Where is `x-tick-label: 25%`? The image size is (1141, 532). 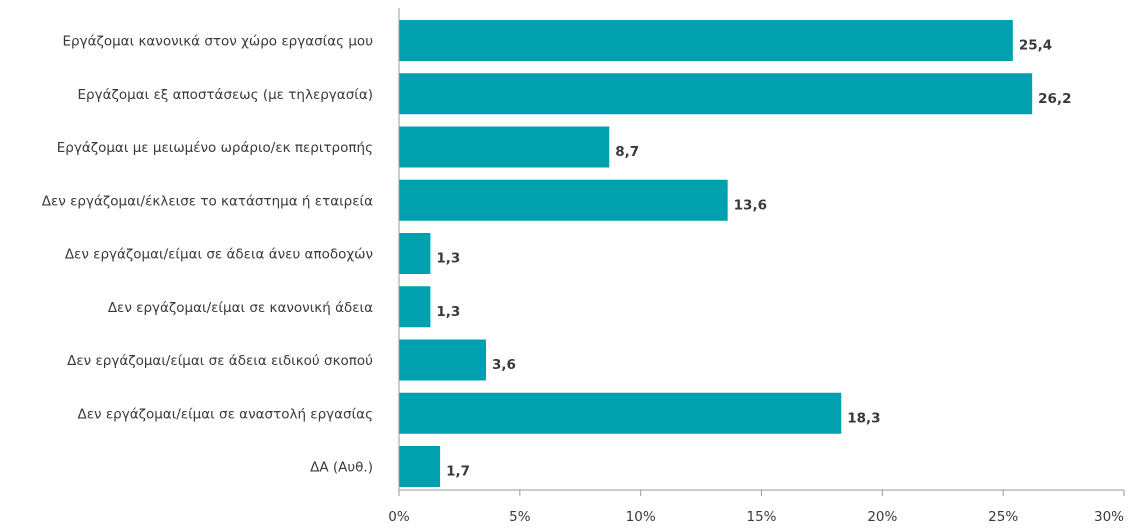
x-tick-label: 25% is located at coordinates (1003, 517).